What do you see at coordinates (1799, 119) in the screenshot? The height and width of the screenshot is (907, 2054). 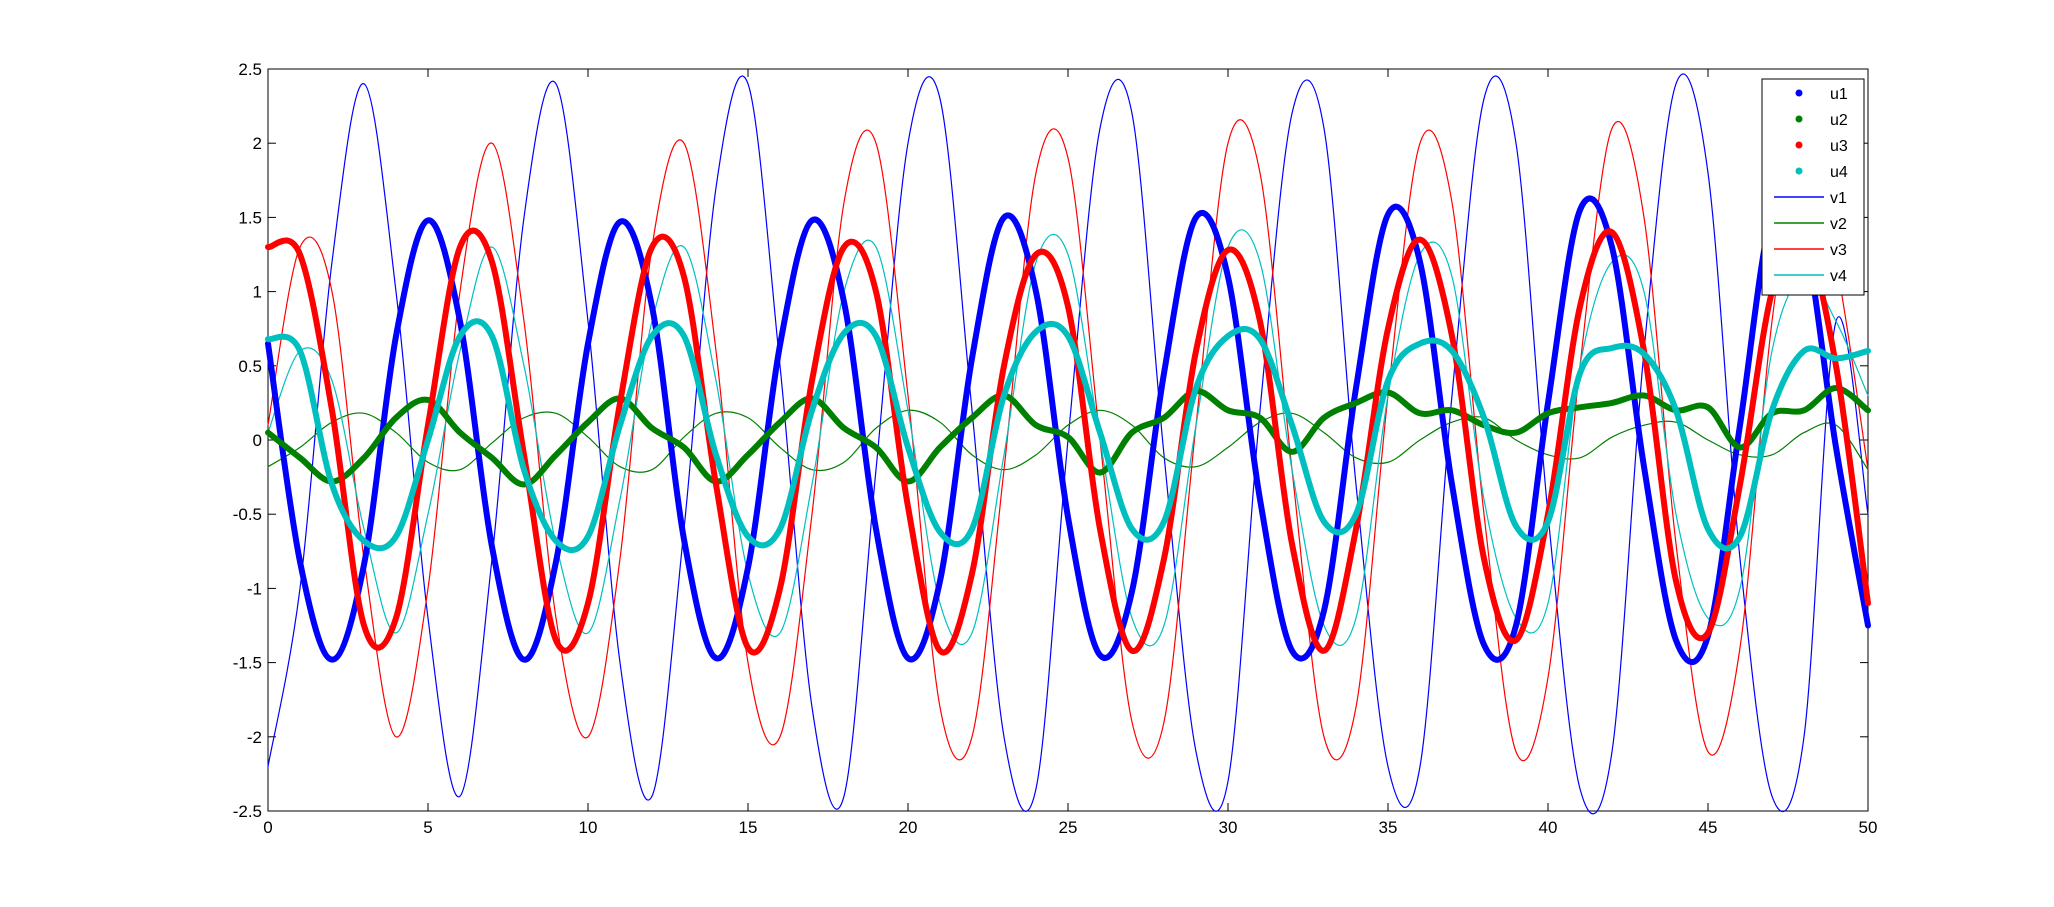 I see `legend-marker-u2` at bounding box center [1799, 119].